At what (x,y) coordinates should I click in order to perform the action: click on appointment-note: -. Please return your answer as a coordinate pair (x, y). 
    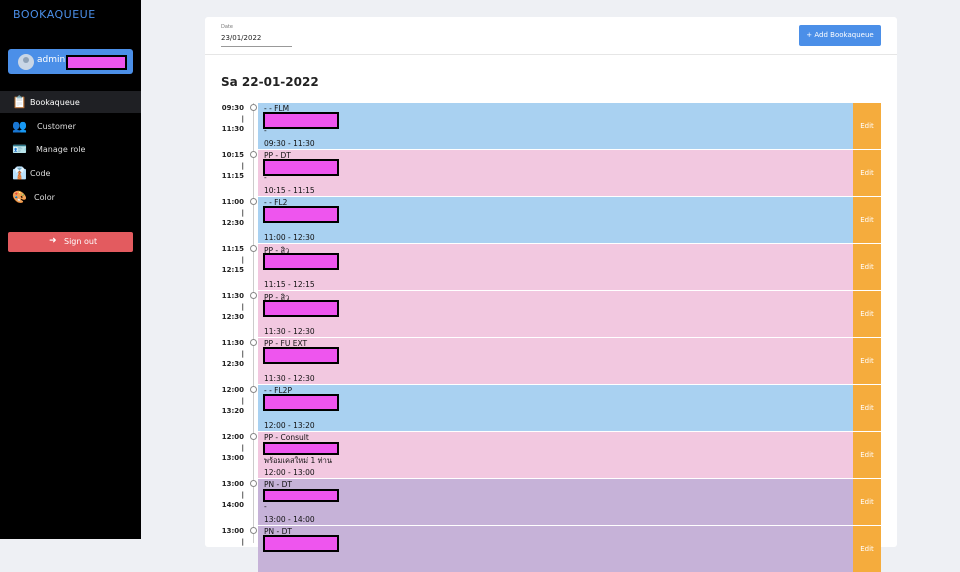
    Looking at the image, I should click on (265, 177).